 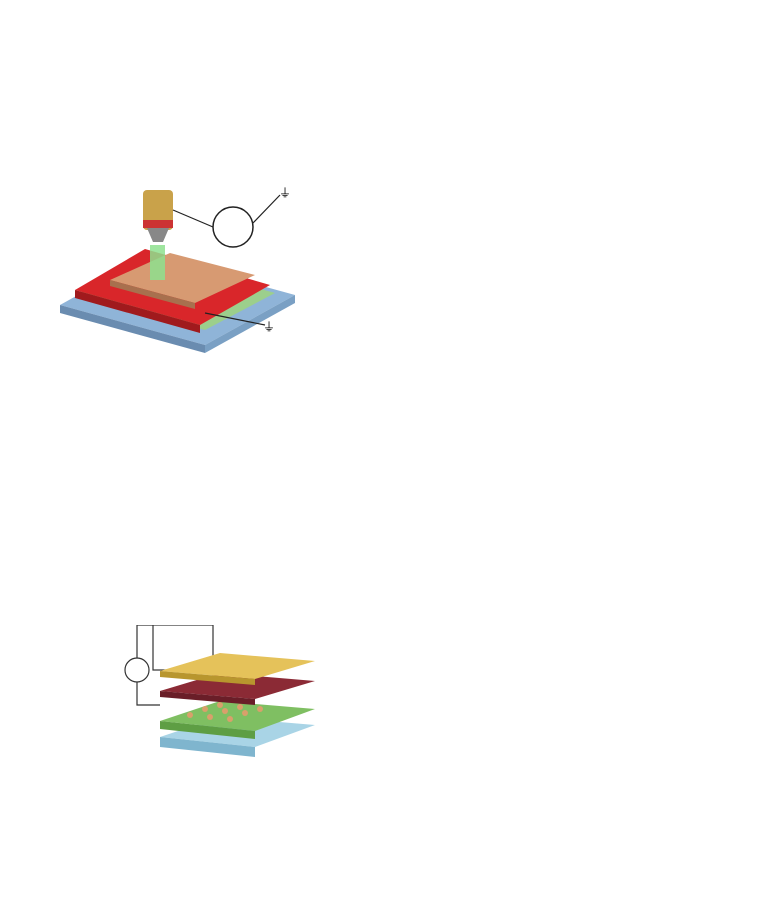 I want to click on transport-device-illustration, so click(x=219, y=691).